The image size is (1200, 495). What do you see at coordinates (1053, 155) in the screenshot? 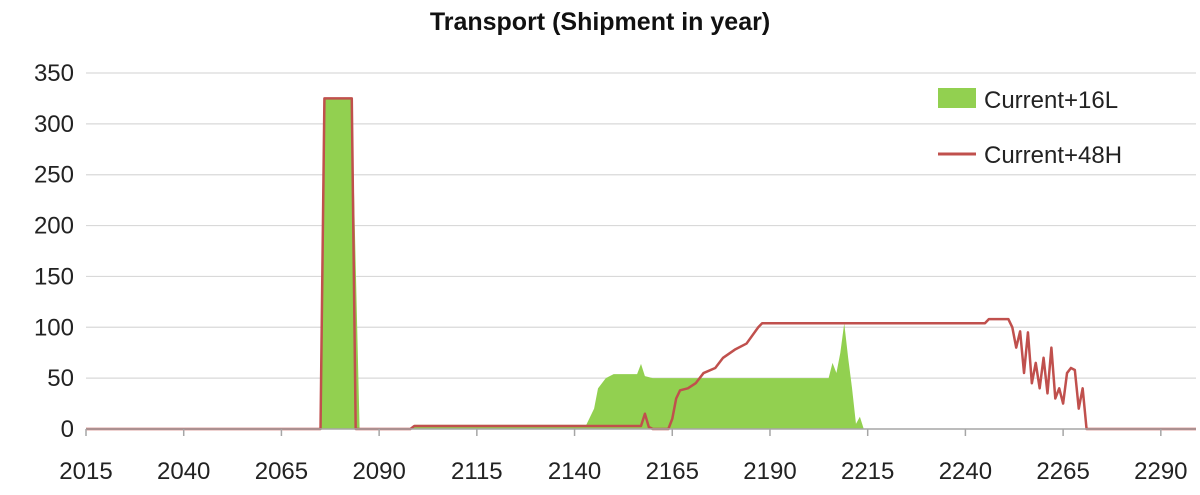
I see `legend-label-current-48h: Current+48H` at bounding box center [1053, 155].